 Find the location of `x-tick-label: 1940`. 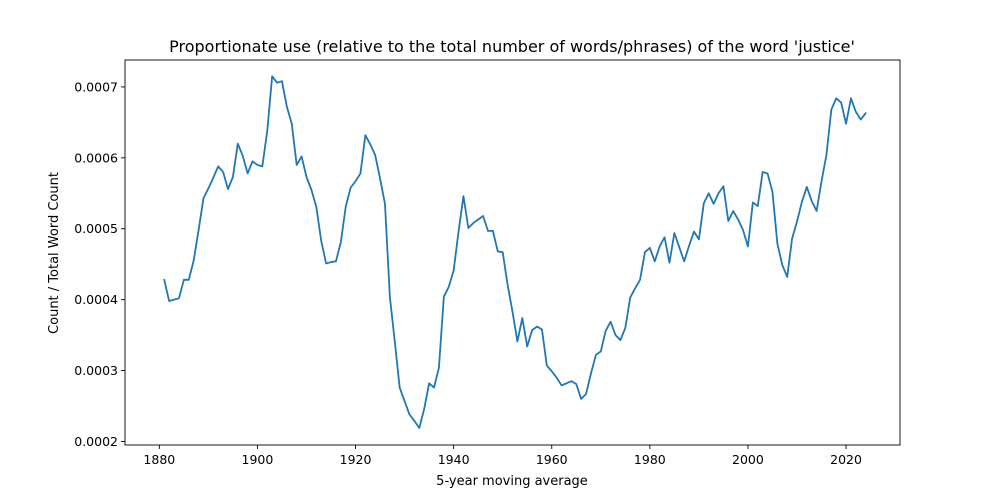

x-tick-label: 1940 is located at coordinates (454, 459).